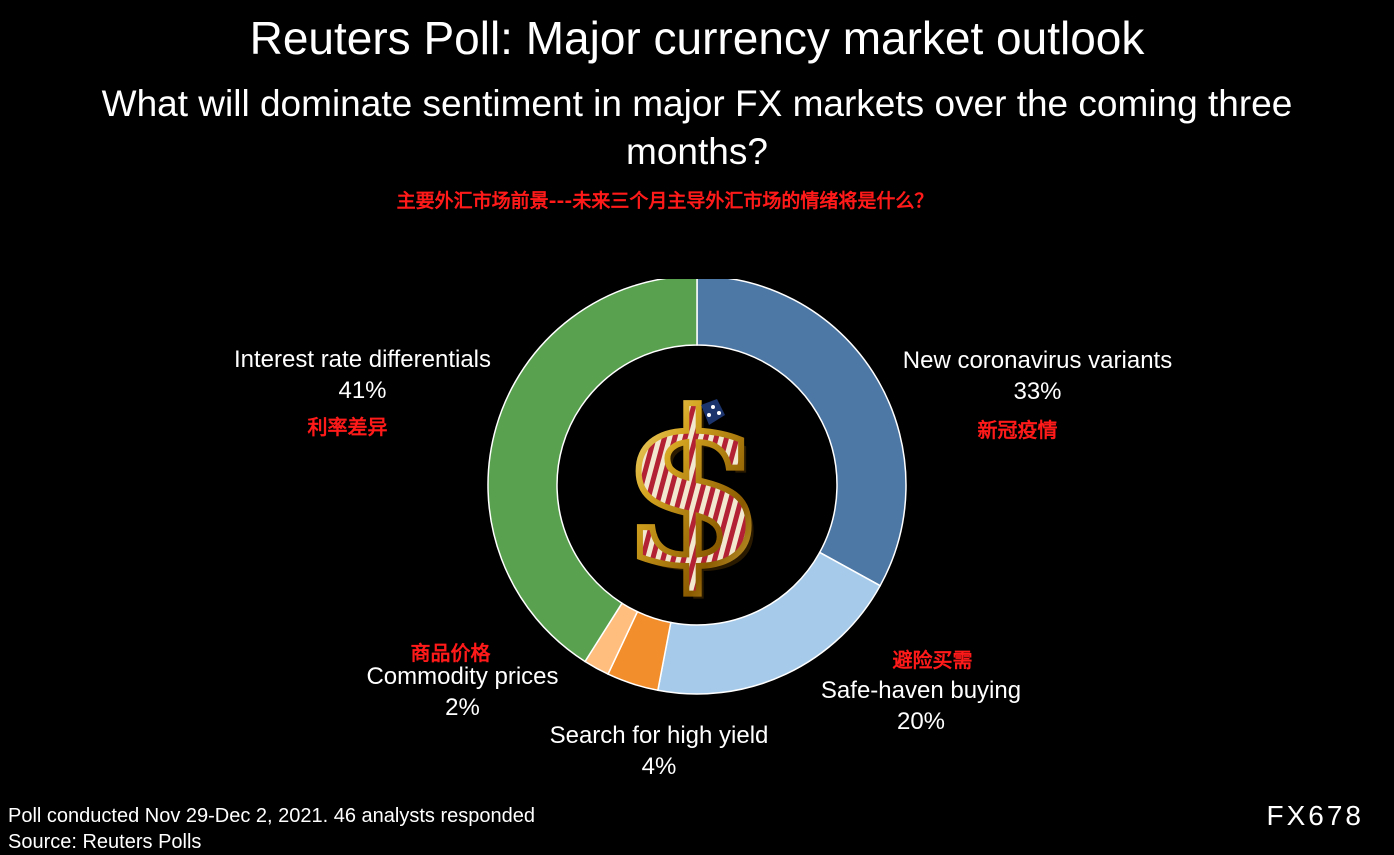 Image resolution: width=1394 pixels, height=855 pixels. I want to click on label-cn-new-coronavirus-variants: 新冠疫情, so click(1017, 430).